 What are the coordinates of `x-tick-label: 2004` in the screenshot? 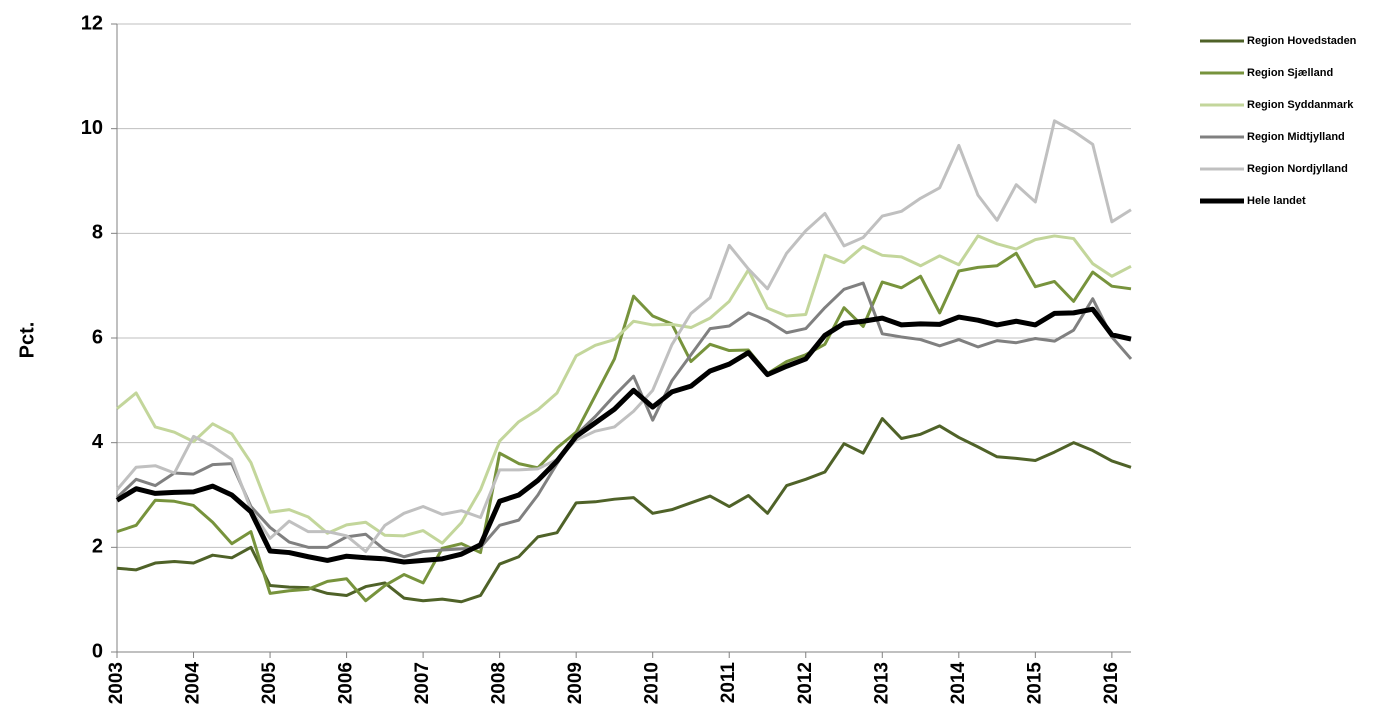 It's located at (193, 683).